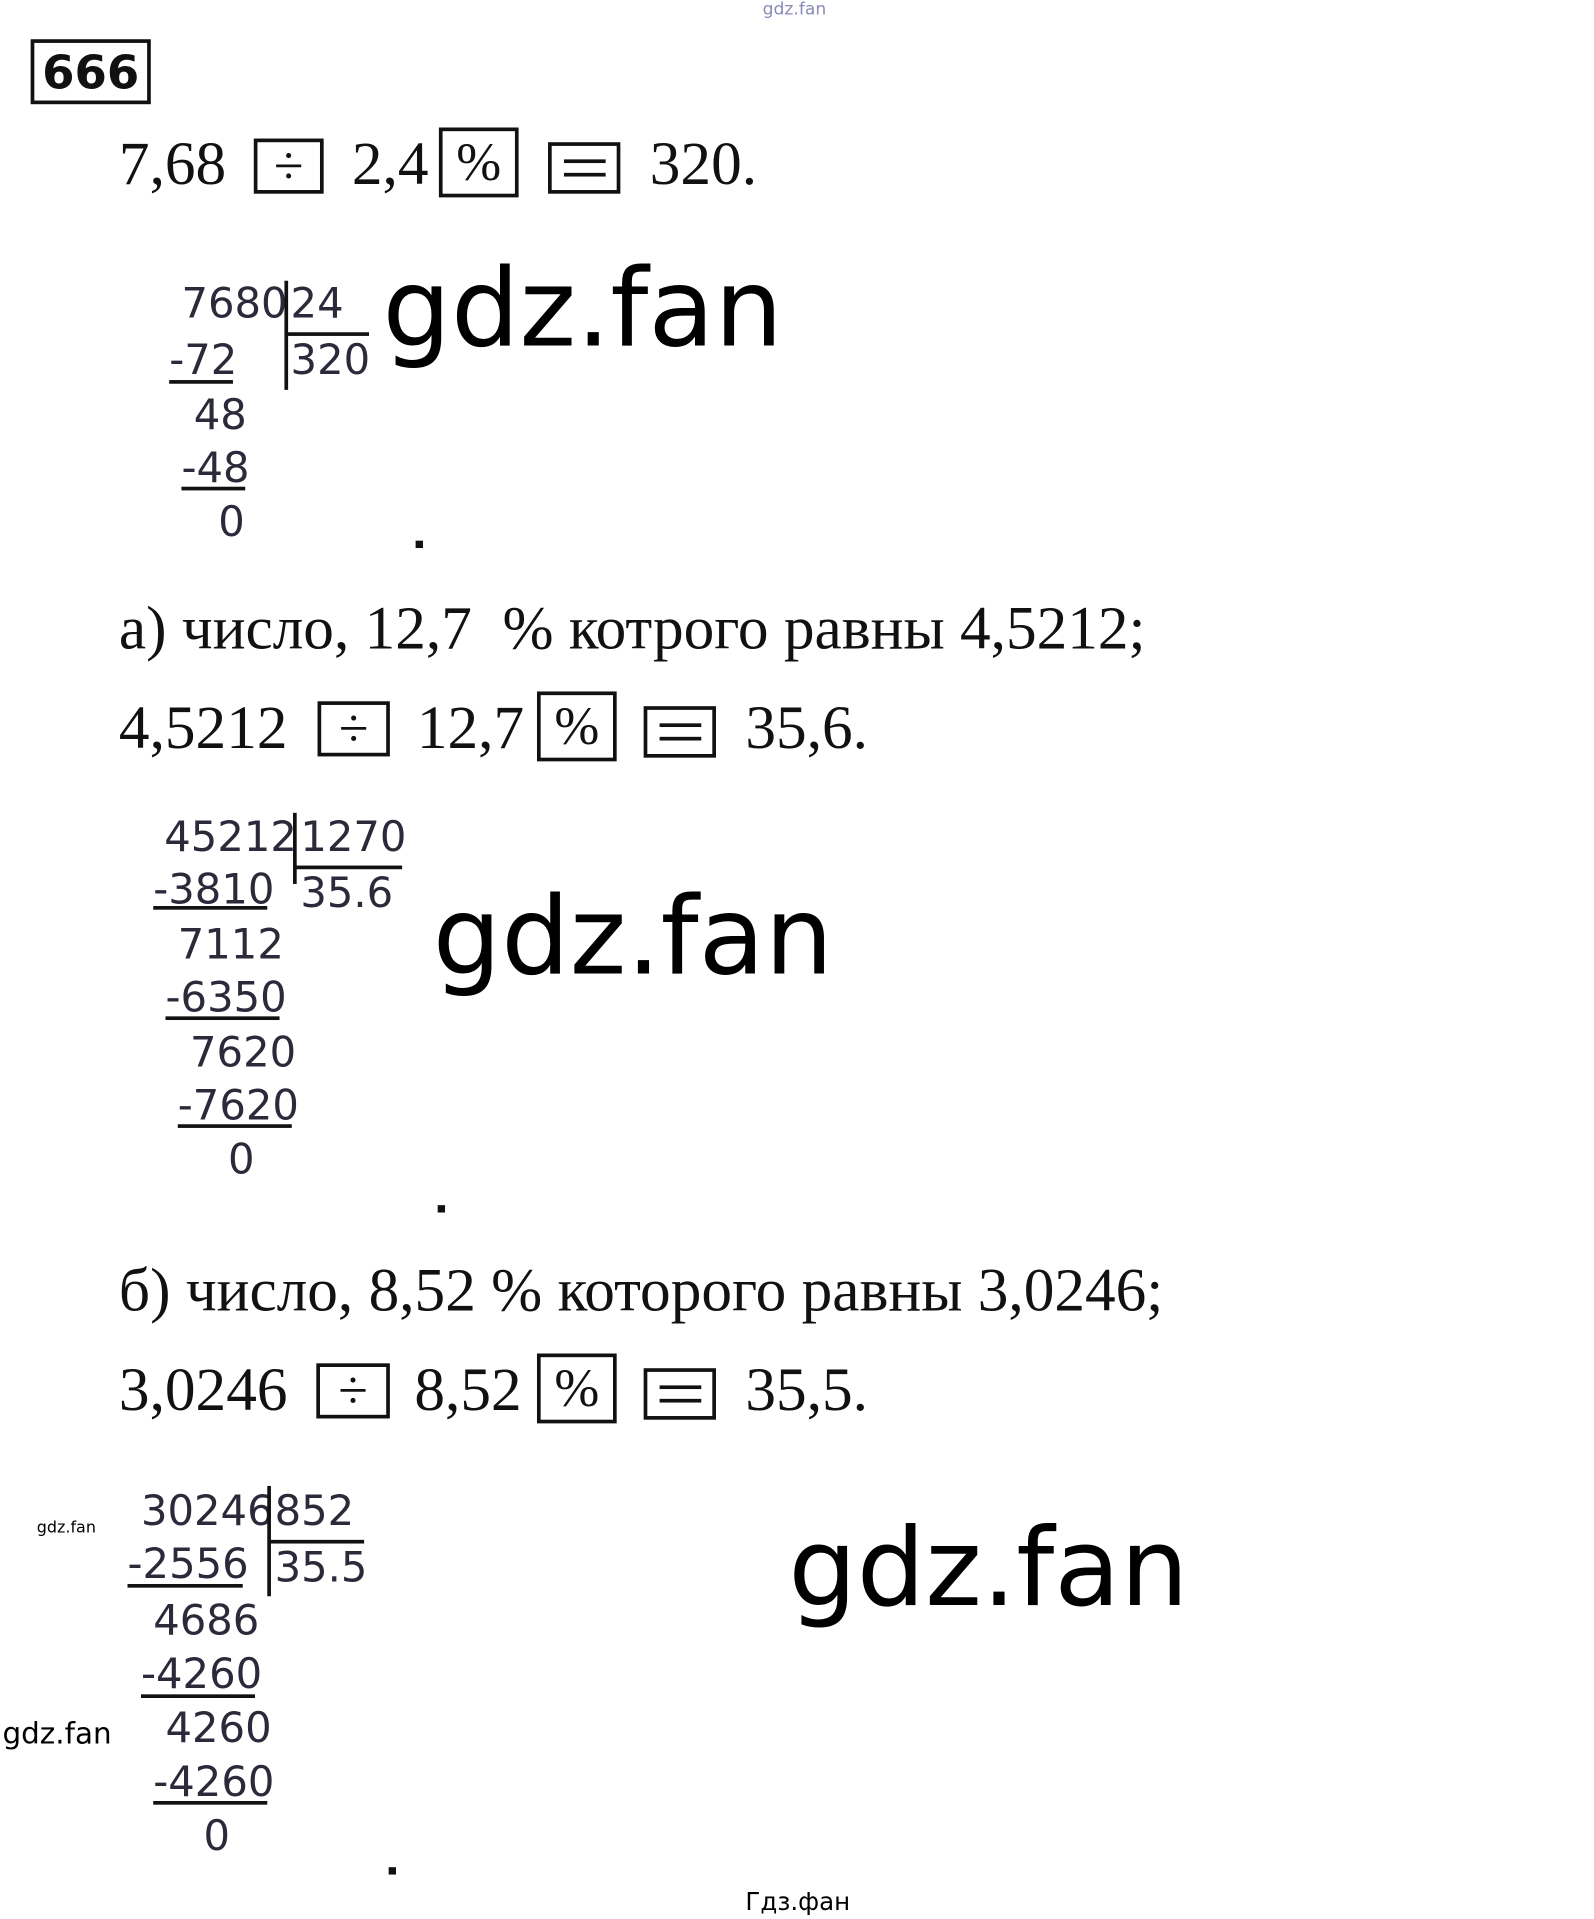 This screenshot has width=1594, height=1919. I want to click on result: 320., so click(703, 163).